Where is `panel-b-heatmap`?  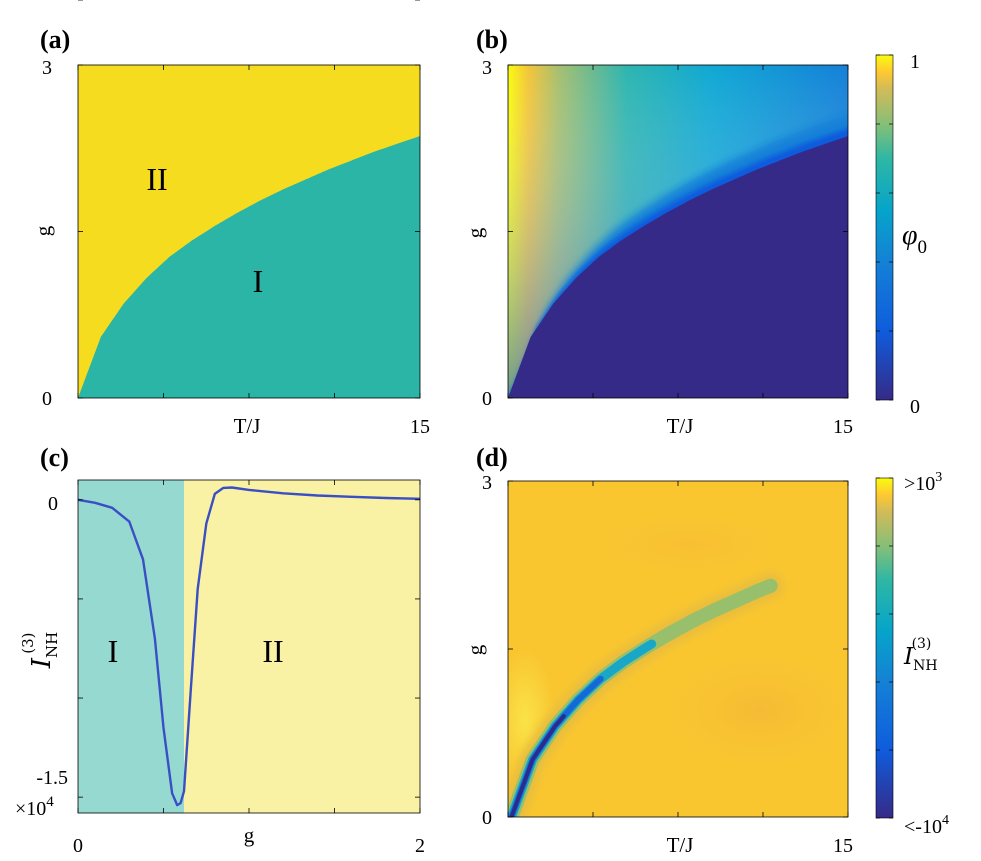
panel-b-heatmap is located at coordinates (678, 231).